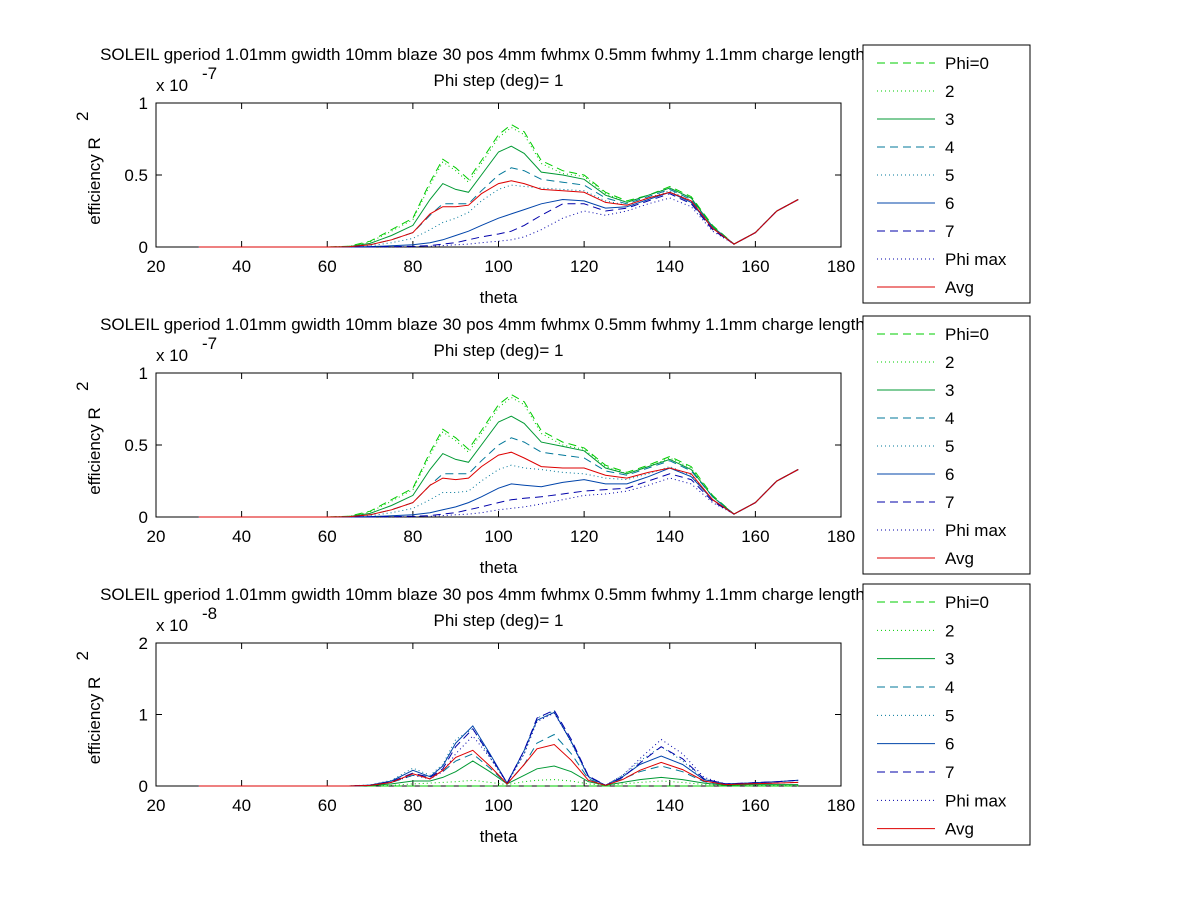 The height and width of the screenshot is (901, 1200). Describe the element at coordinates (143, 643) in the screenshot. I see `y-tick-label: 2` at that location.